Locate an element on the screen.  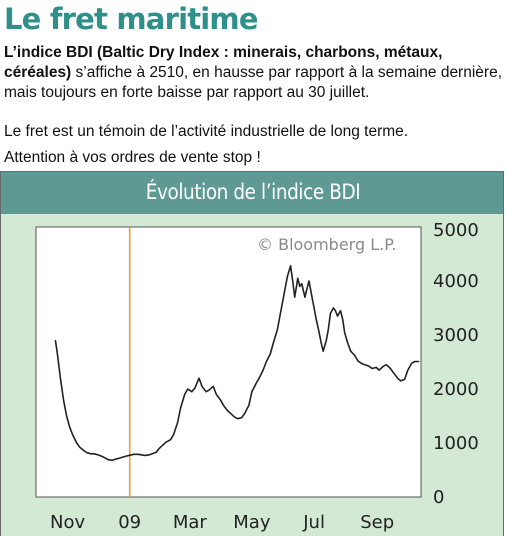
x-tick-label: Mar is located at coordinates (190, 522).